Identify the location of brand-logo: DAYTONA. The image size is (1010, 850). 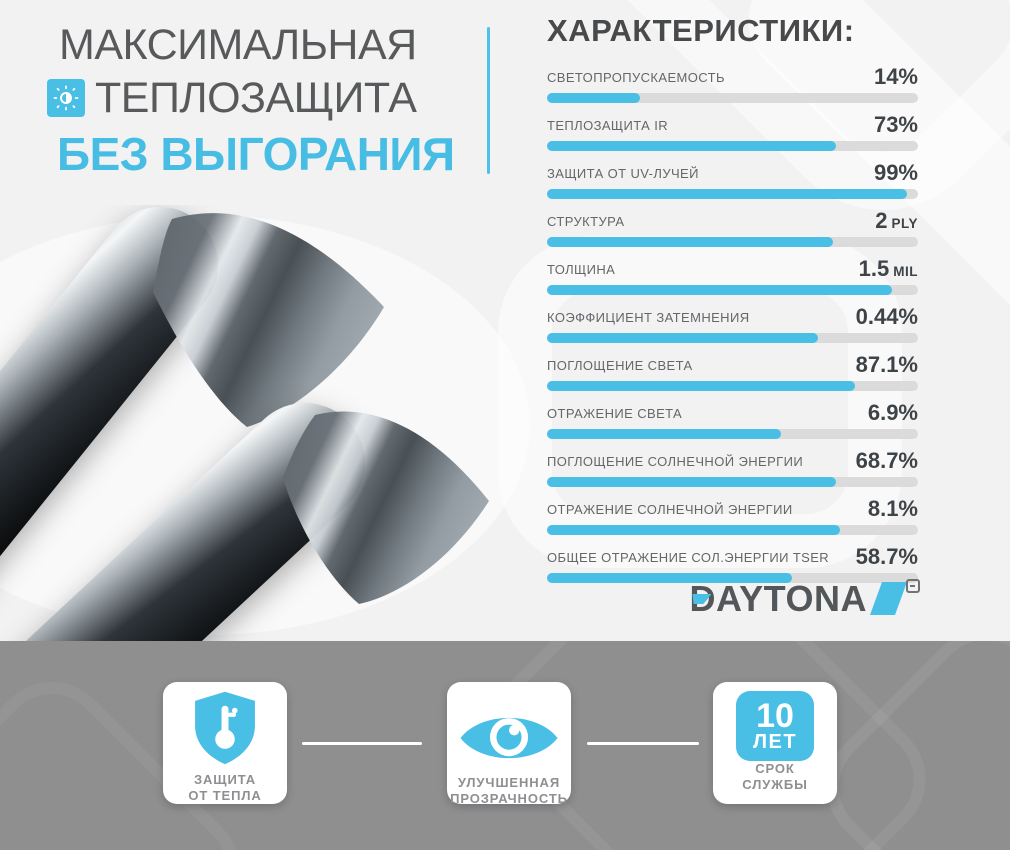
(804, 598).